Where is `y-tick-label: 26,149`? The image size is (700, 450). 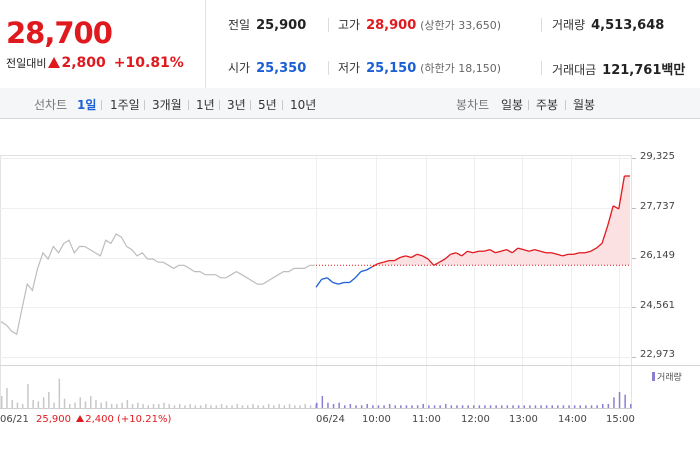
y-tick-label: 26,149 is located at coordinates (657, 255).